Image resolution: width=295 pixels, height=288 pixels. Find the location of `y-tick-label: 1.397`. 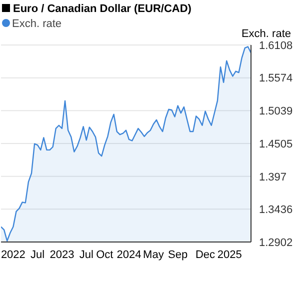

y-tick-label: 1.397 is located at coordinates (273, 177).